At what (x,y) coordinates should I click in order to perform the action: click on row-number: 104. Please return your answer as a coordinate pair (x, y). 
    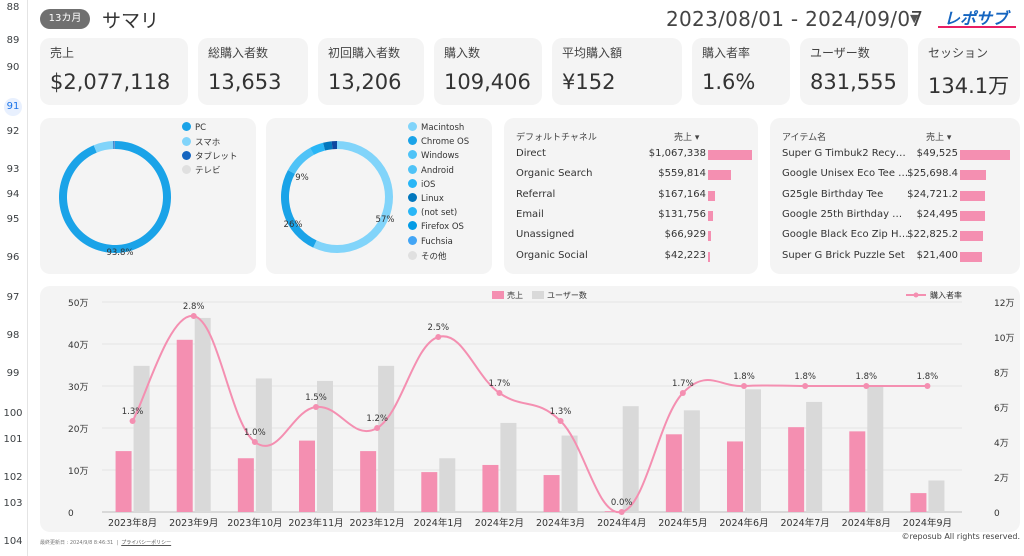
    Looking at the image, I should click on (13, 541).